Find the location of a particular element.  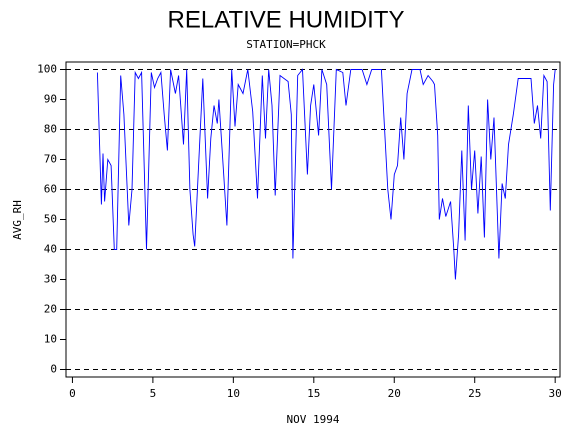

x-tick-label: 10 is located at coordinates (233, 393).